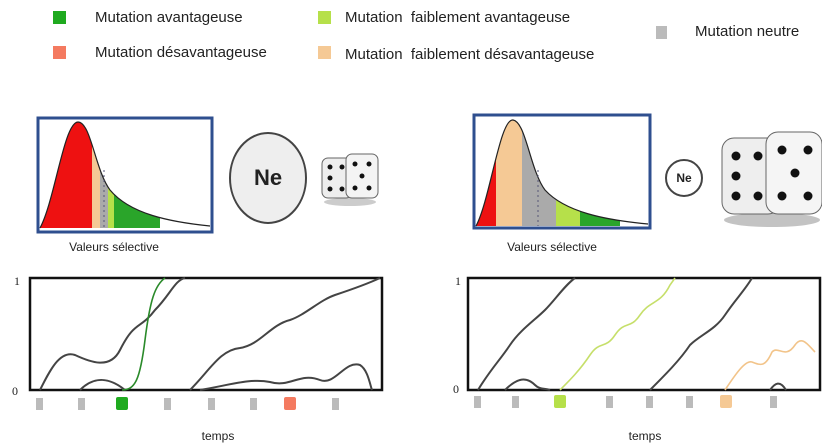 Image resolution: width=822 pixels, height=447 pixels. Describe the element at coordinates (469, 54) in the screenshot. I see `legend-label: Mutation faiblement désavantageuse` at that location.